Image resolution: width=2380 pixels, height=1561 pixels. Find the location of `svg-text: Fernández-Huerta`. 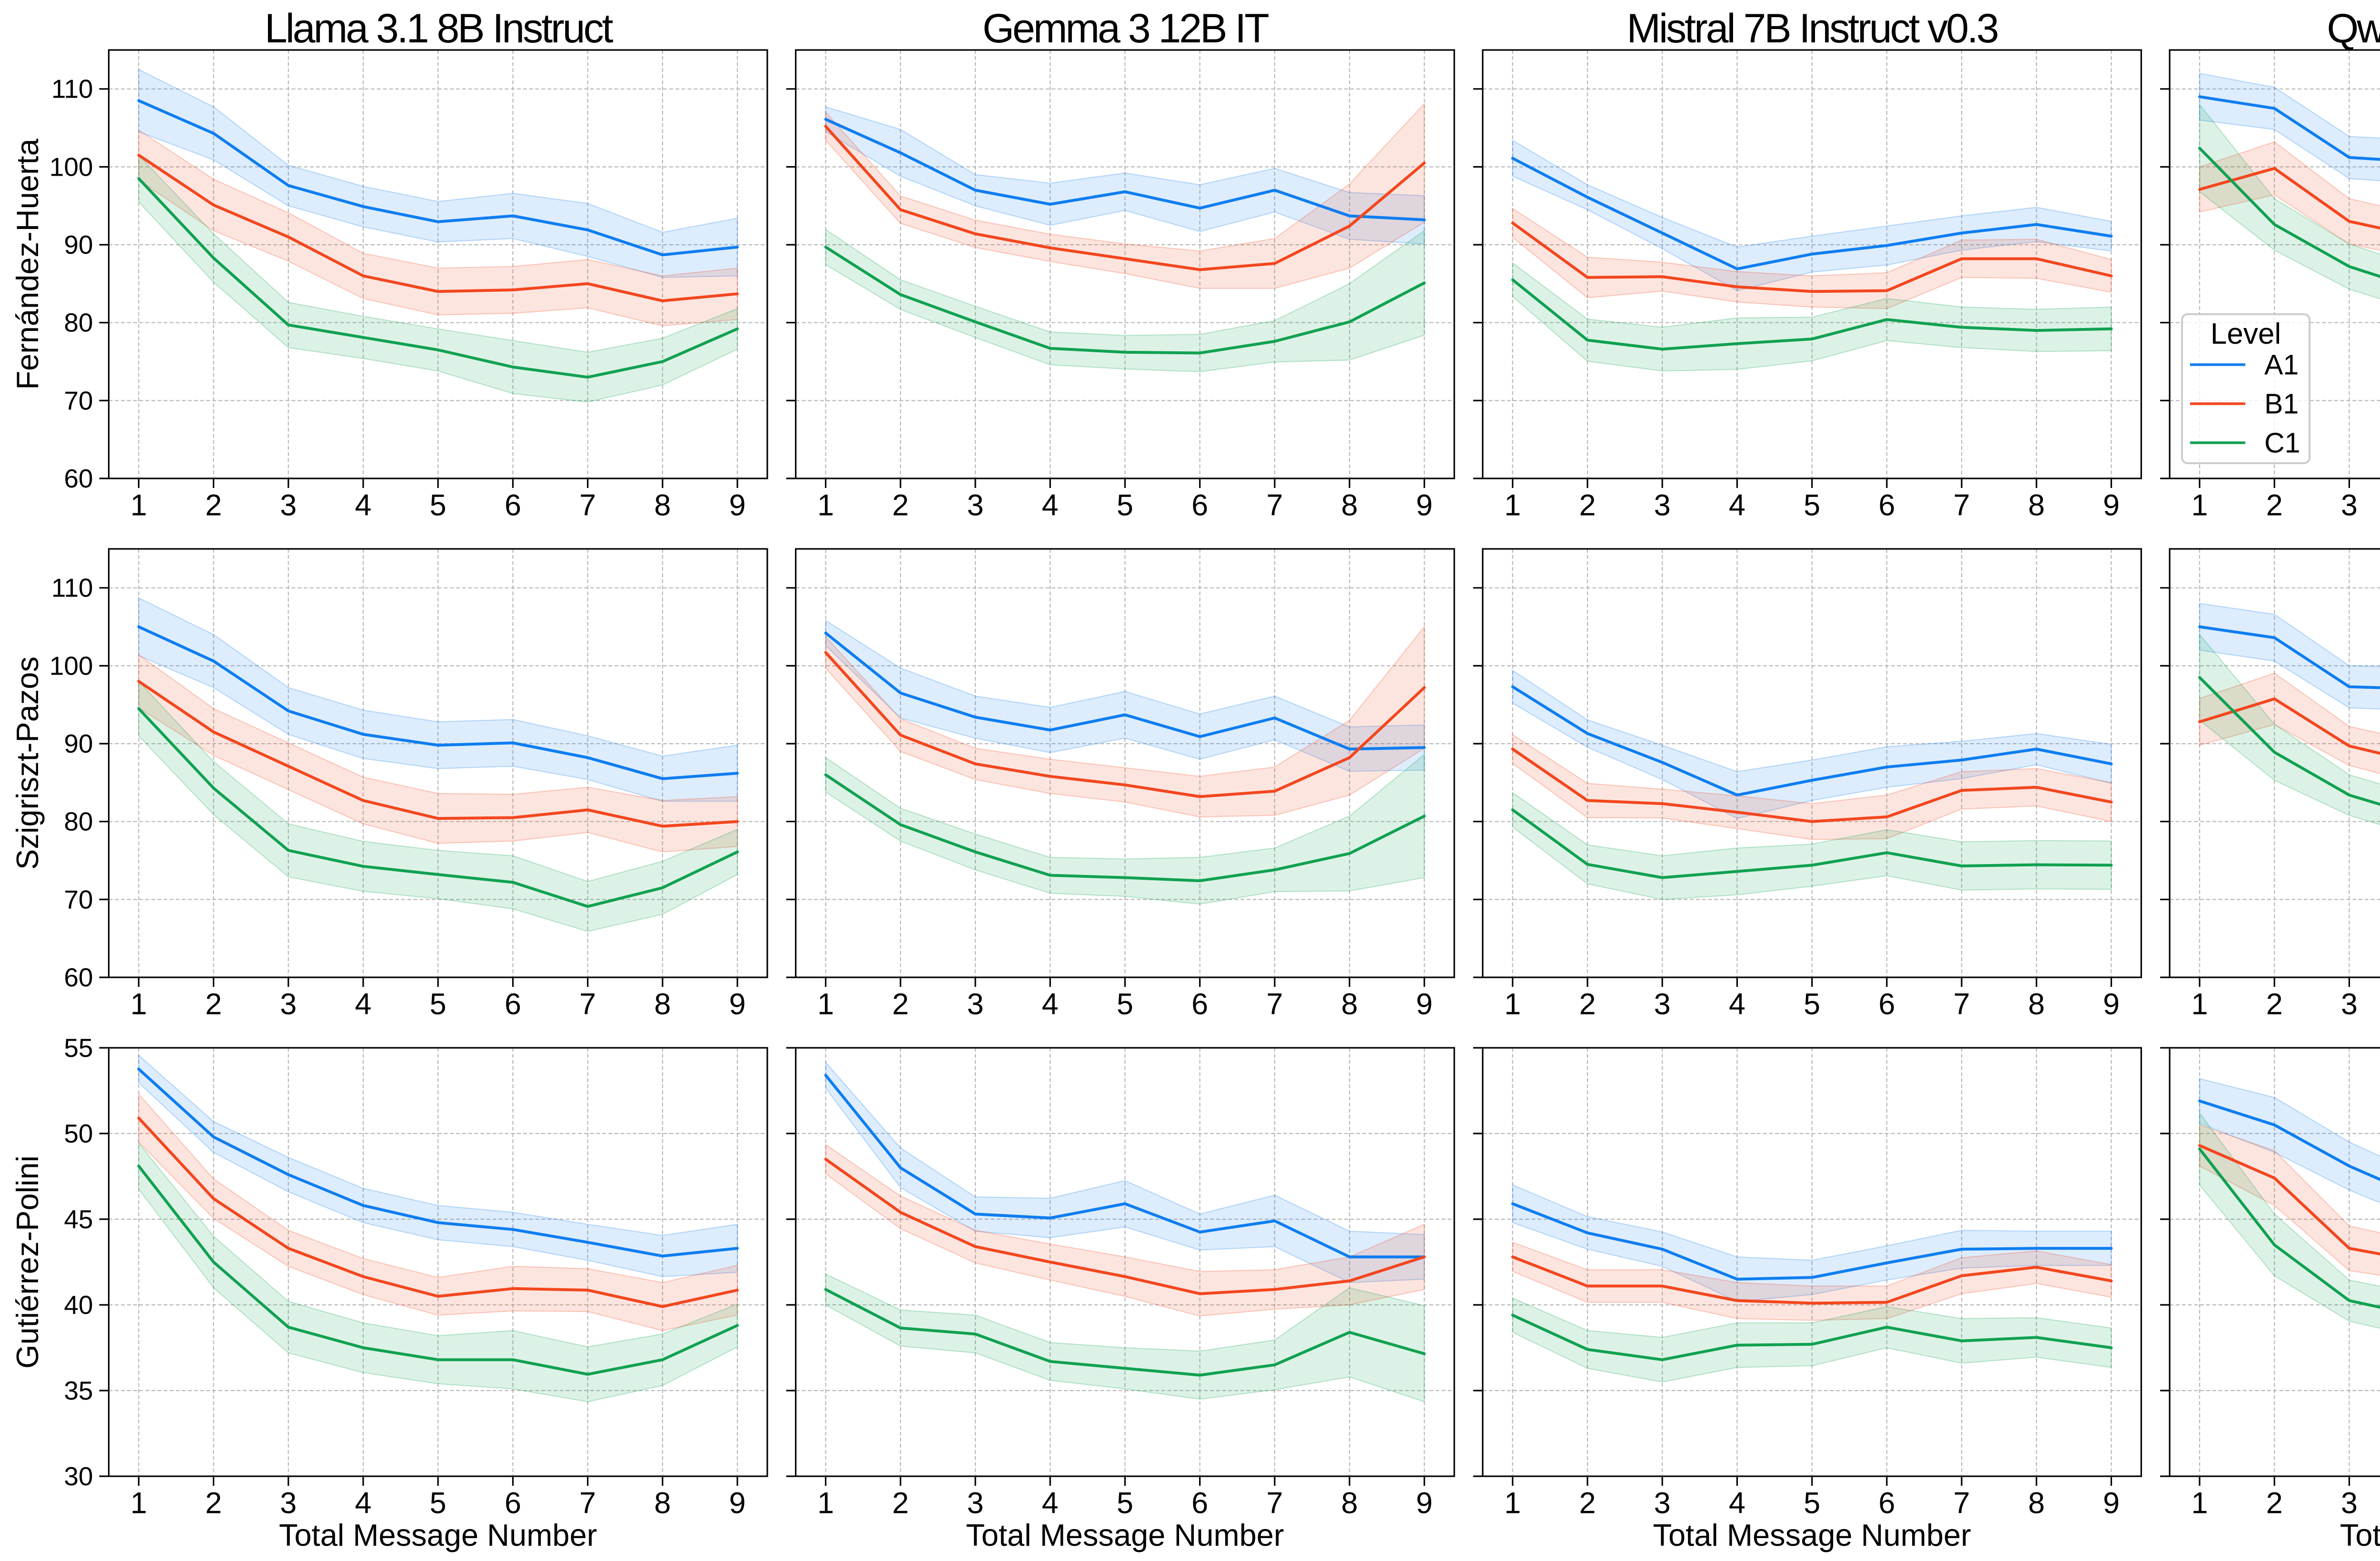

svg-text: Fernández-Huerta is located at coordinates (27, 263).